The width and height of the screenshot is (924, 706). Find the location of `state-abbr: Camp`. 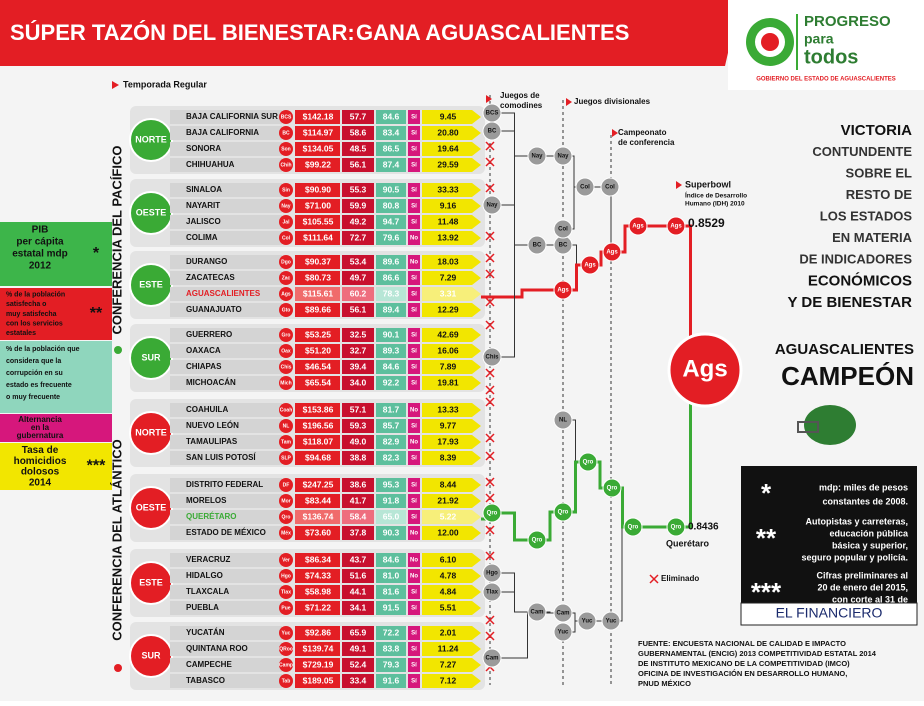

state-abbr: Camp is located at coordinates (286, 665).